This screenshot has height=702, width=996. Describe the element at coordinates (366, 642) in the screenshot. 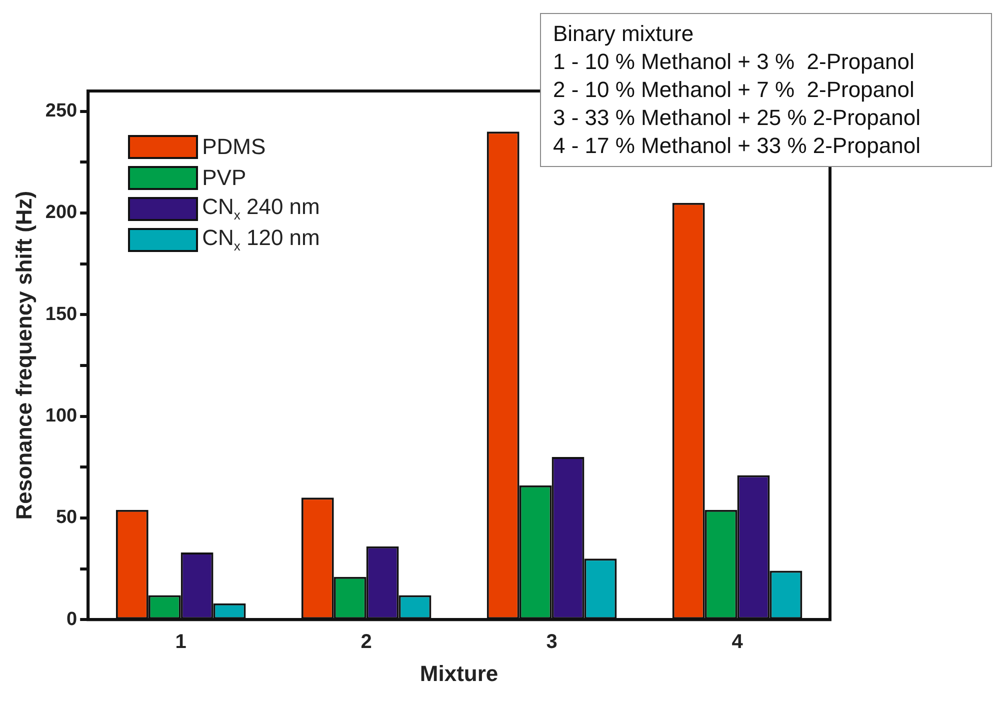

I see `x-tick-label: 2` at that location.